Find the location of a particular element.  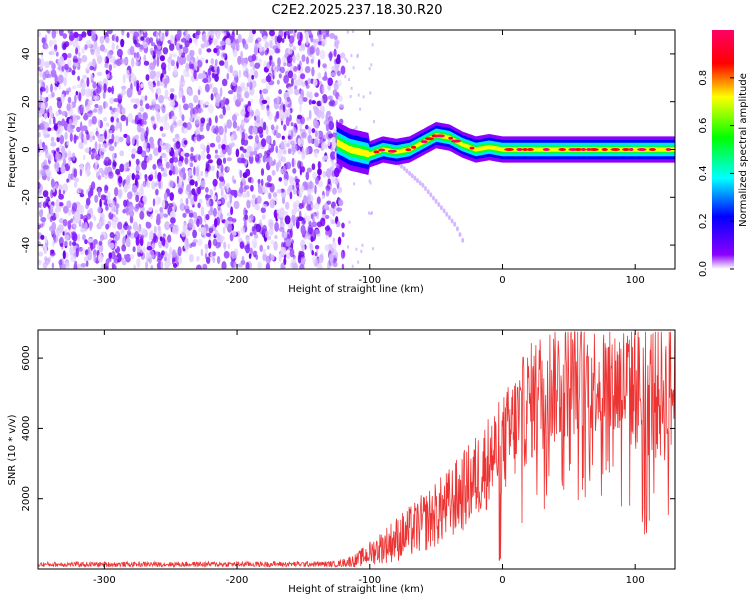

colorbar-tick-label: 0.4 is located at coordinates (703, 173).